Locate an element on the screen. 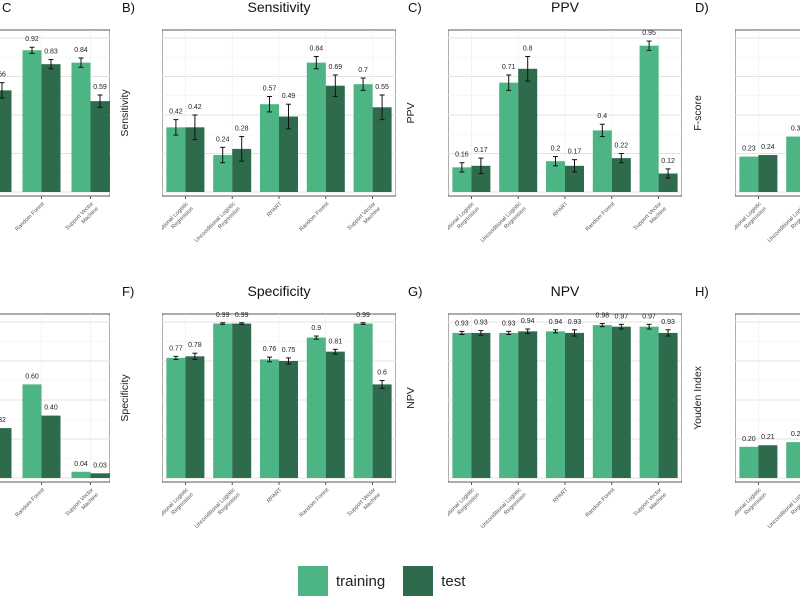 This screenshot has width=800, height=600. data-label: 0.20 is located at coordinates (749, 439).